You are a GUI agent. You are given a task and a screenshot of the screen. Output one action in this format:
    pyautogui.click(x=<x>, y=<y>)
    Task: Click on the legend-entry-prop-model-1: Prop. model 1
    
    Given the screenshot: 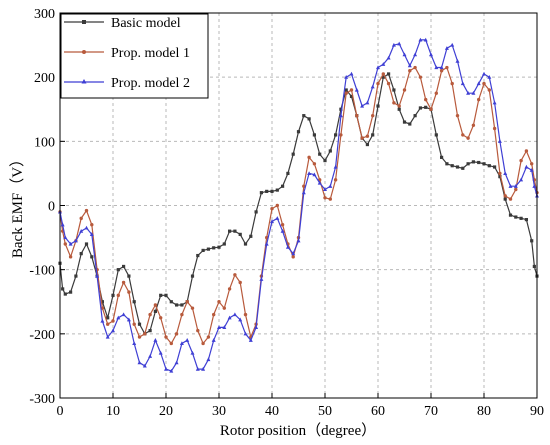 What is the action you would take?
    pyautogui.click(x=127, y=53)
    